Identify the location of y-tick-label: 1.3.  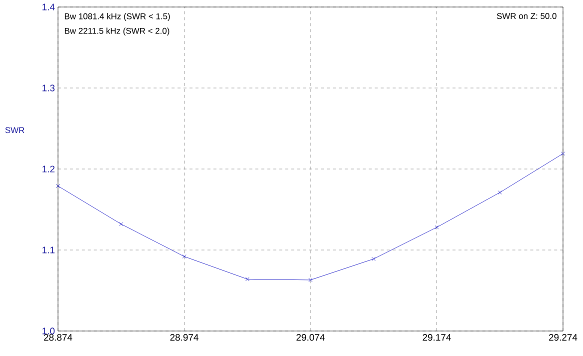
(48, 88).